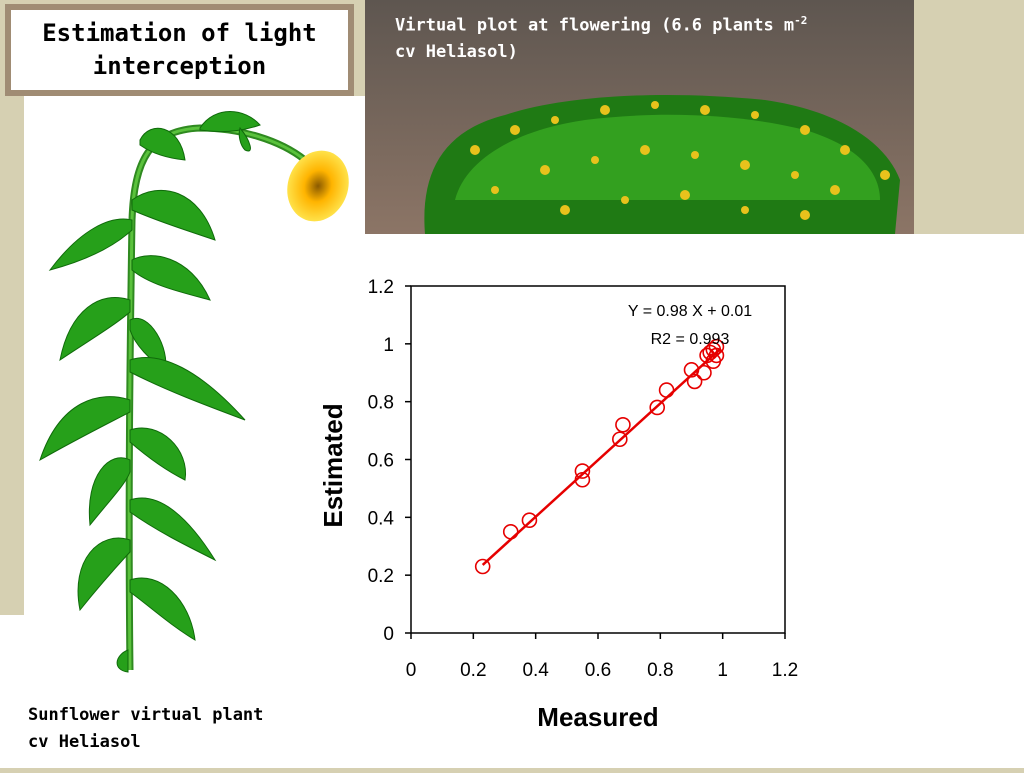  Describe the element at coordinates (381, 287) in the screenshot. I see `y-tick-label: 1.2` at that location.